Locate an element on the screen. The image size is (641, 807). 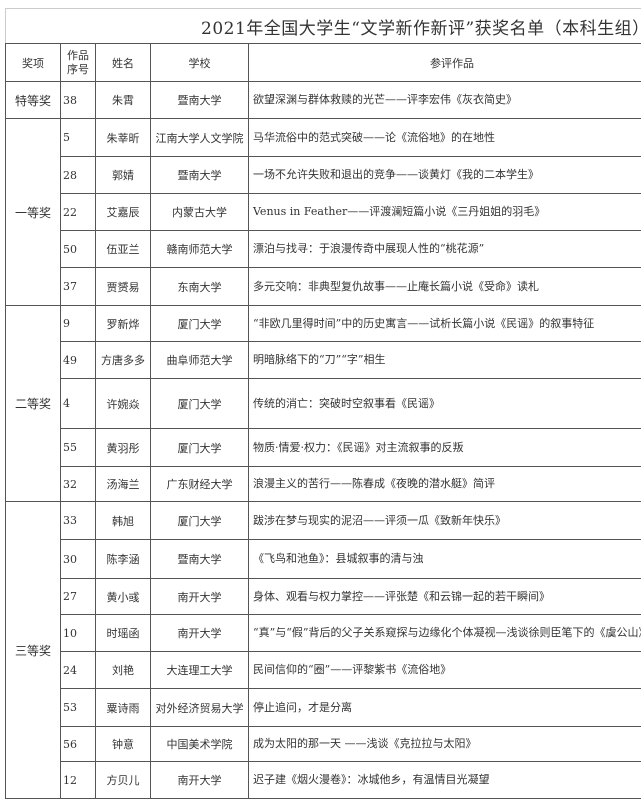
entry-work: 欲望深渊与群体救赎的光芒——评李宏伟《灰衣简史》 is located at coordinates (444, 100).